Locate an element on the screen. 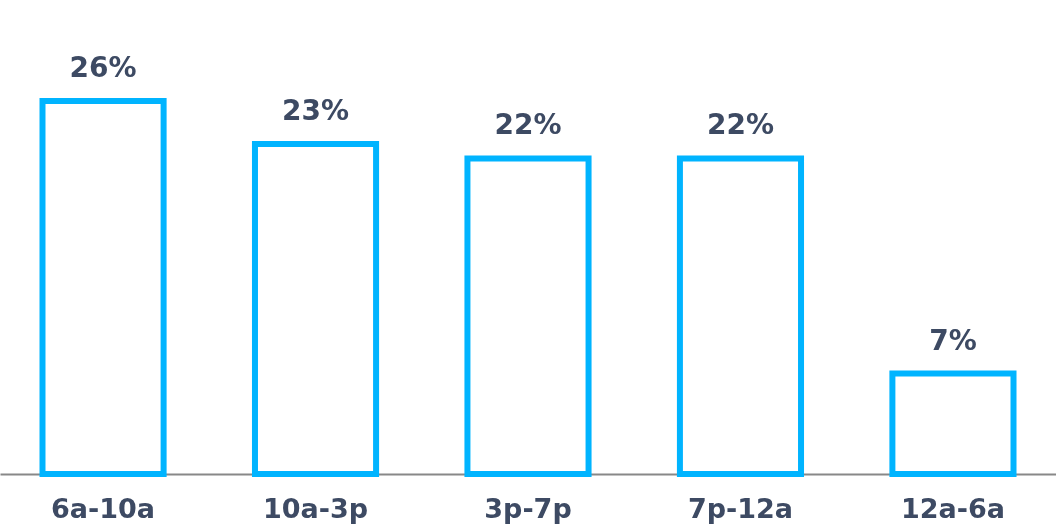 The image size is (1056, 527). x-tick-label: 10a-3p is located at coordinates (315, 508).